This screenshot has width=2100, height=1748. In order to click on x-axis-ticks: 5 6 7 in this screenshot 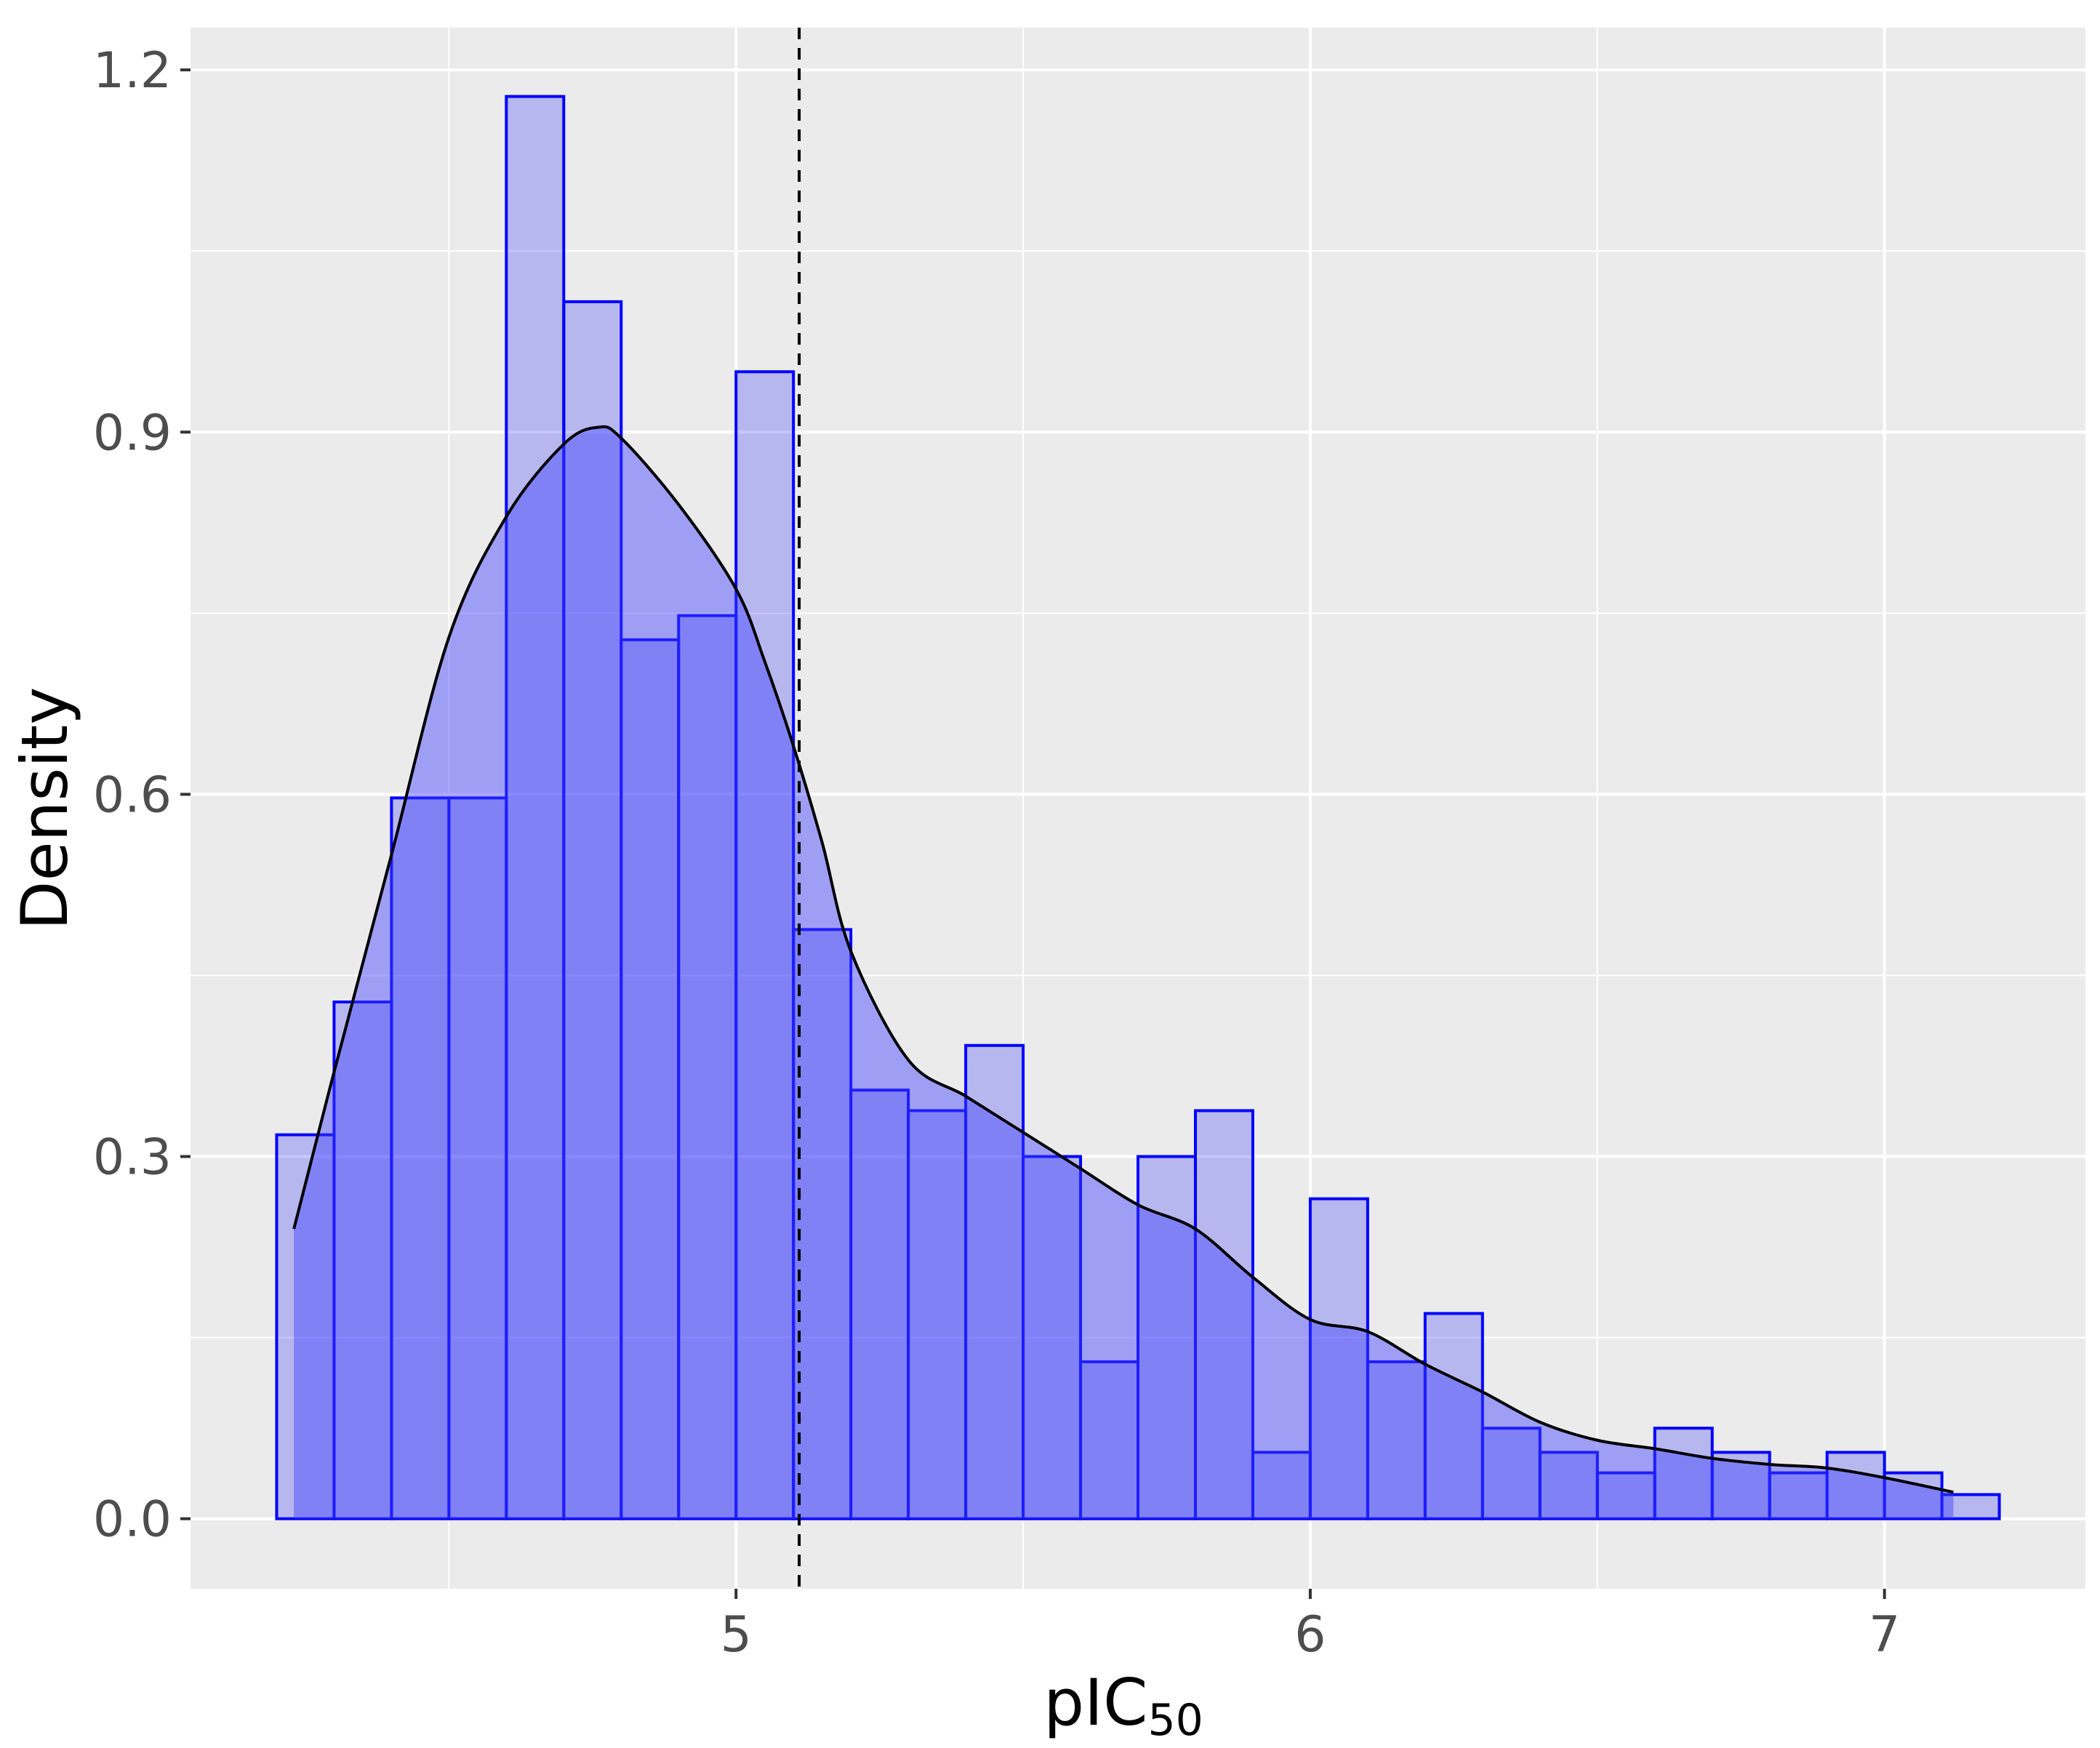, I will do `click(1310, 1626)`.